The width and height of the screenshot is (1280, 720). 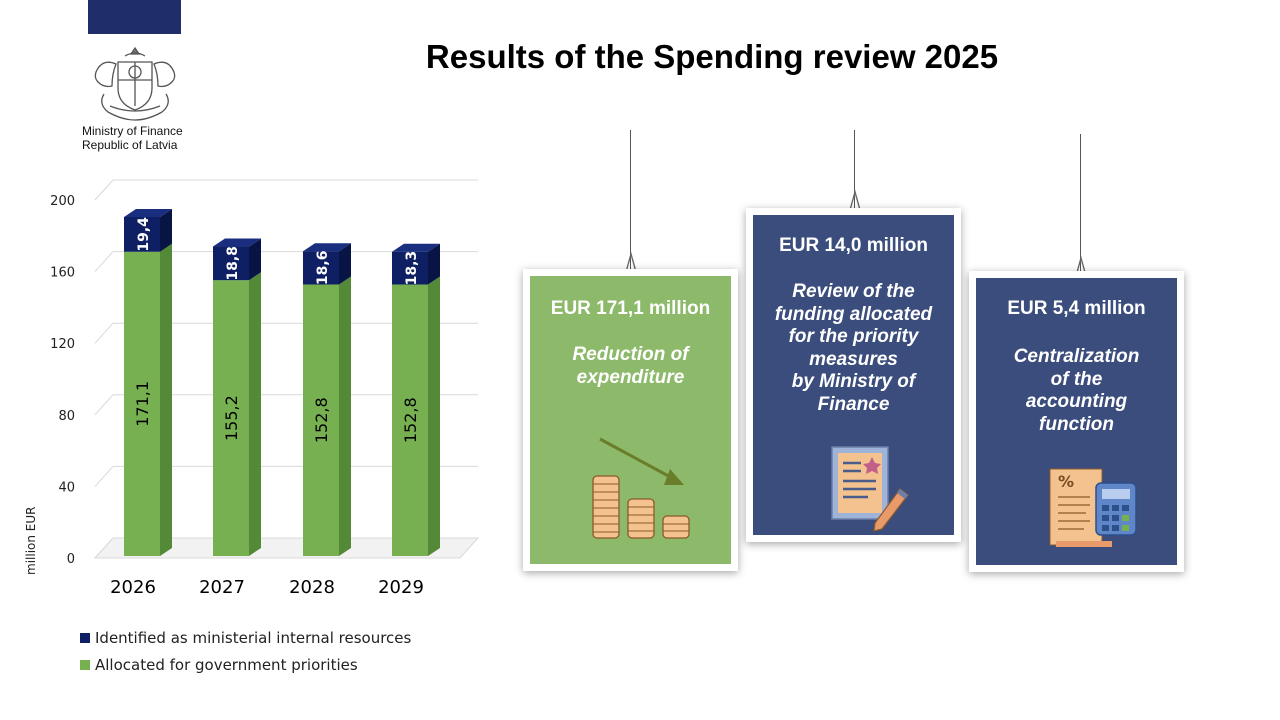 What do you see at coordinates (132, 131) in the screenshot?
I see `ministry-line-1: Ministry of Finance` at bounding box center [132, 131].